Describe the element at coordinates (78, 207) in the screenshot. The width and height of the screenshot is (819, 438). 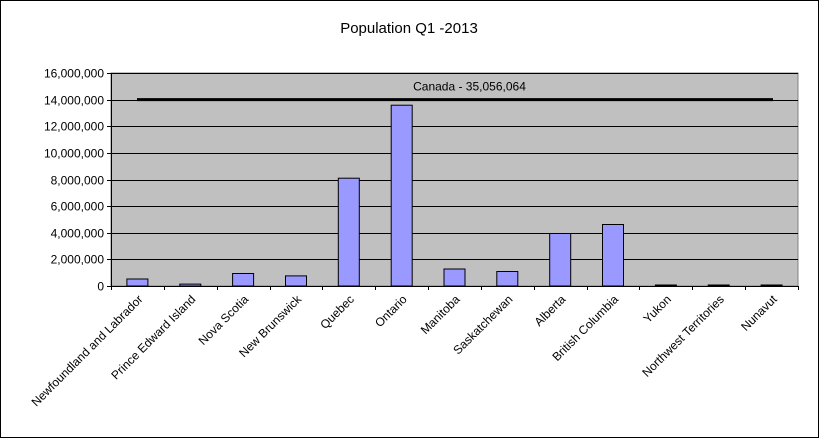
I see `y-tick-label: 6,000,000` at that location.